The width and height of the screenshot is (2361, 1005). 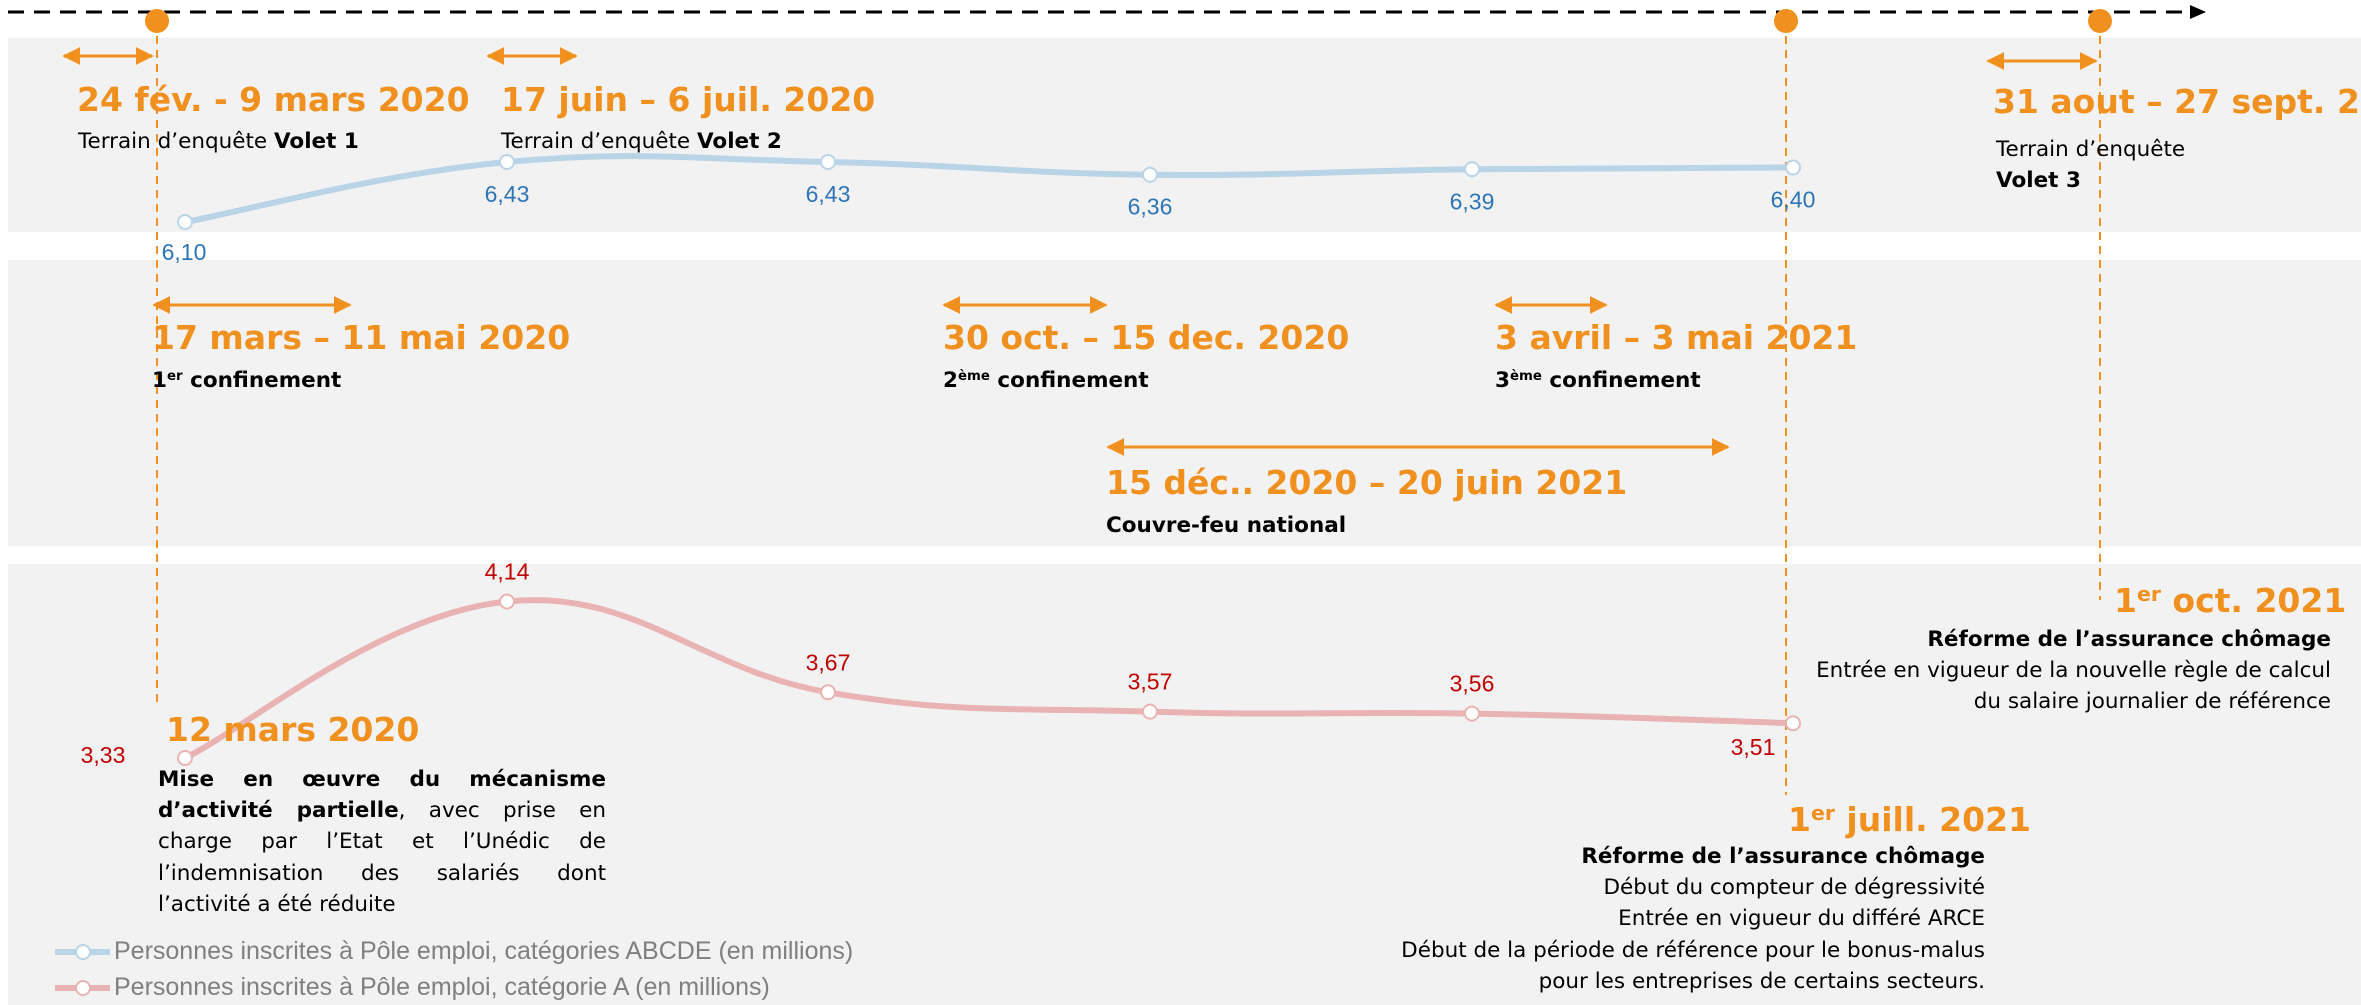 What do you see at coordinates (641, 141) in the screenshot?
I see `period-desc-volet2: Terrain d’enquête Volet 2` at bounding box center [641, 141].